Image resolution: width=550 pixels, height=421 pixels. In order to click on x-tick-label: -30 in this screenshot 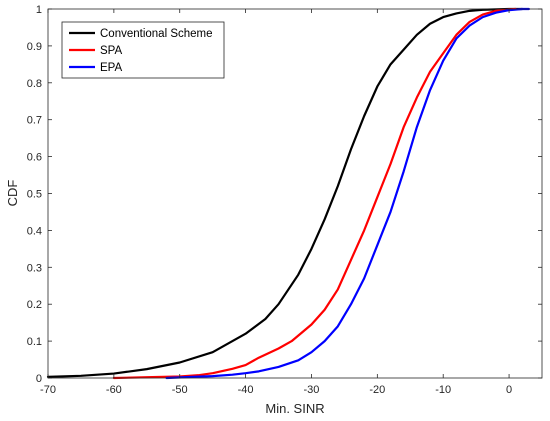, I will do `click(312, 390)`.